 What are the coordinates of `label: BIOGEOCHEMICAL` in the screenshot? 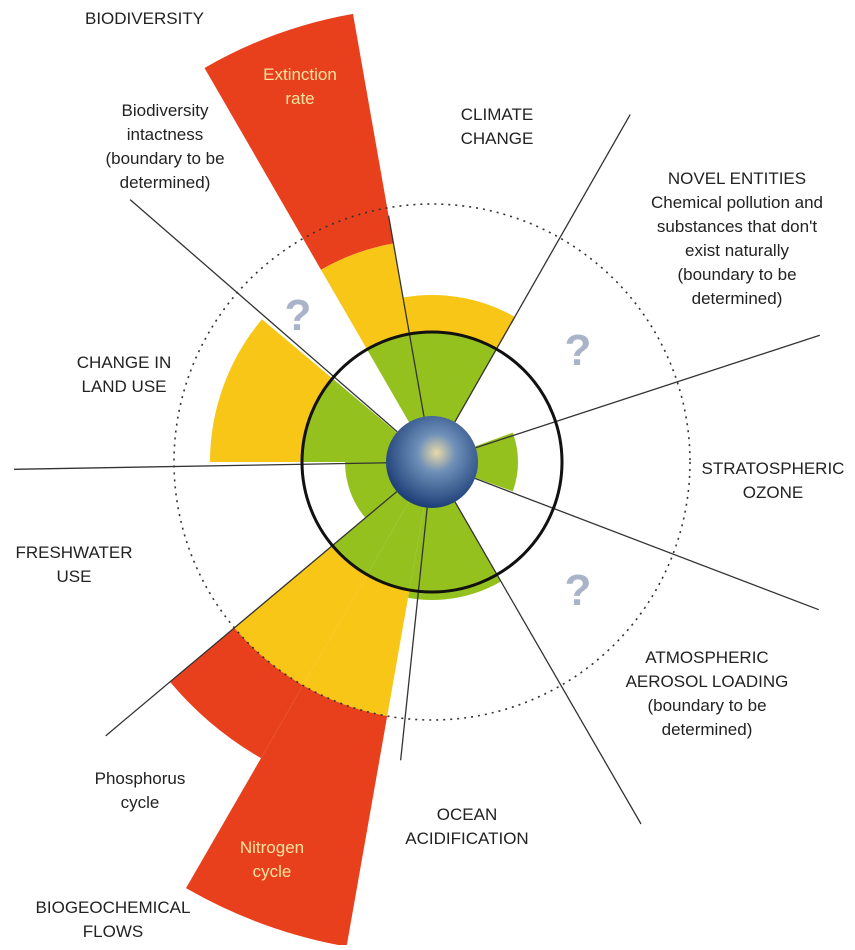 It's located at (113, 907).